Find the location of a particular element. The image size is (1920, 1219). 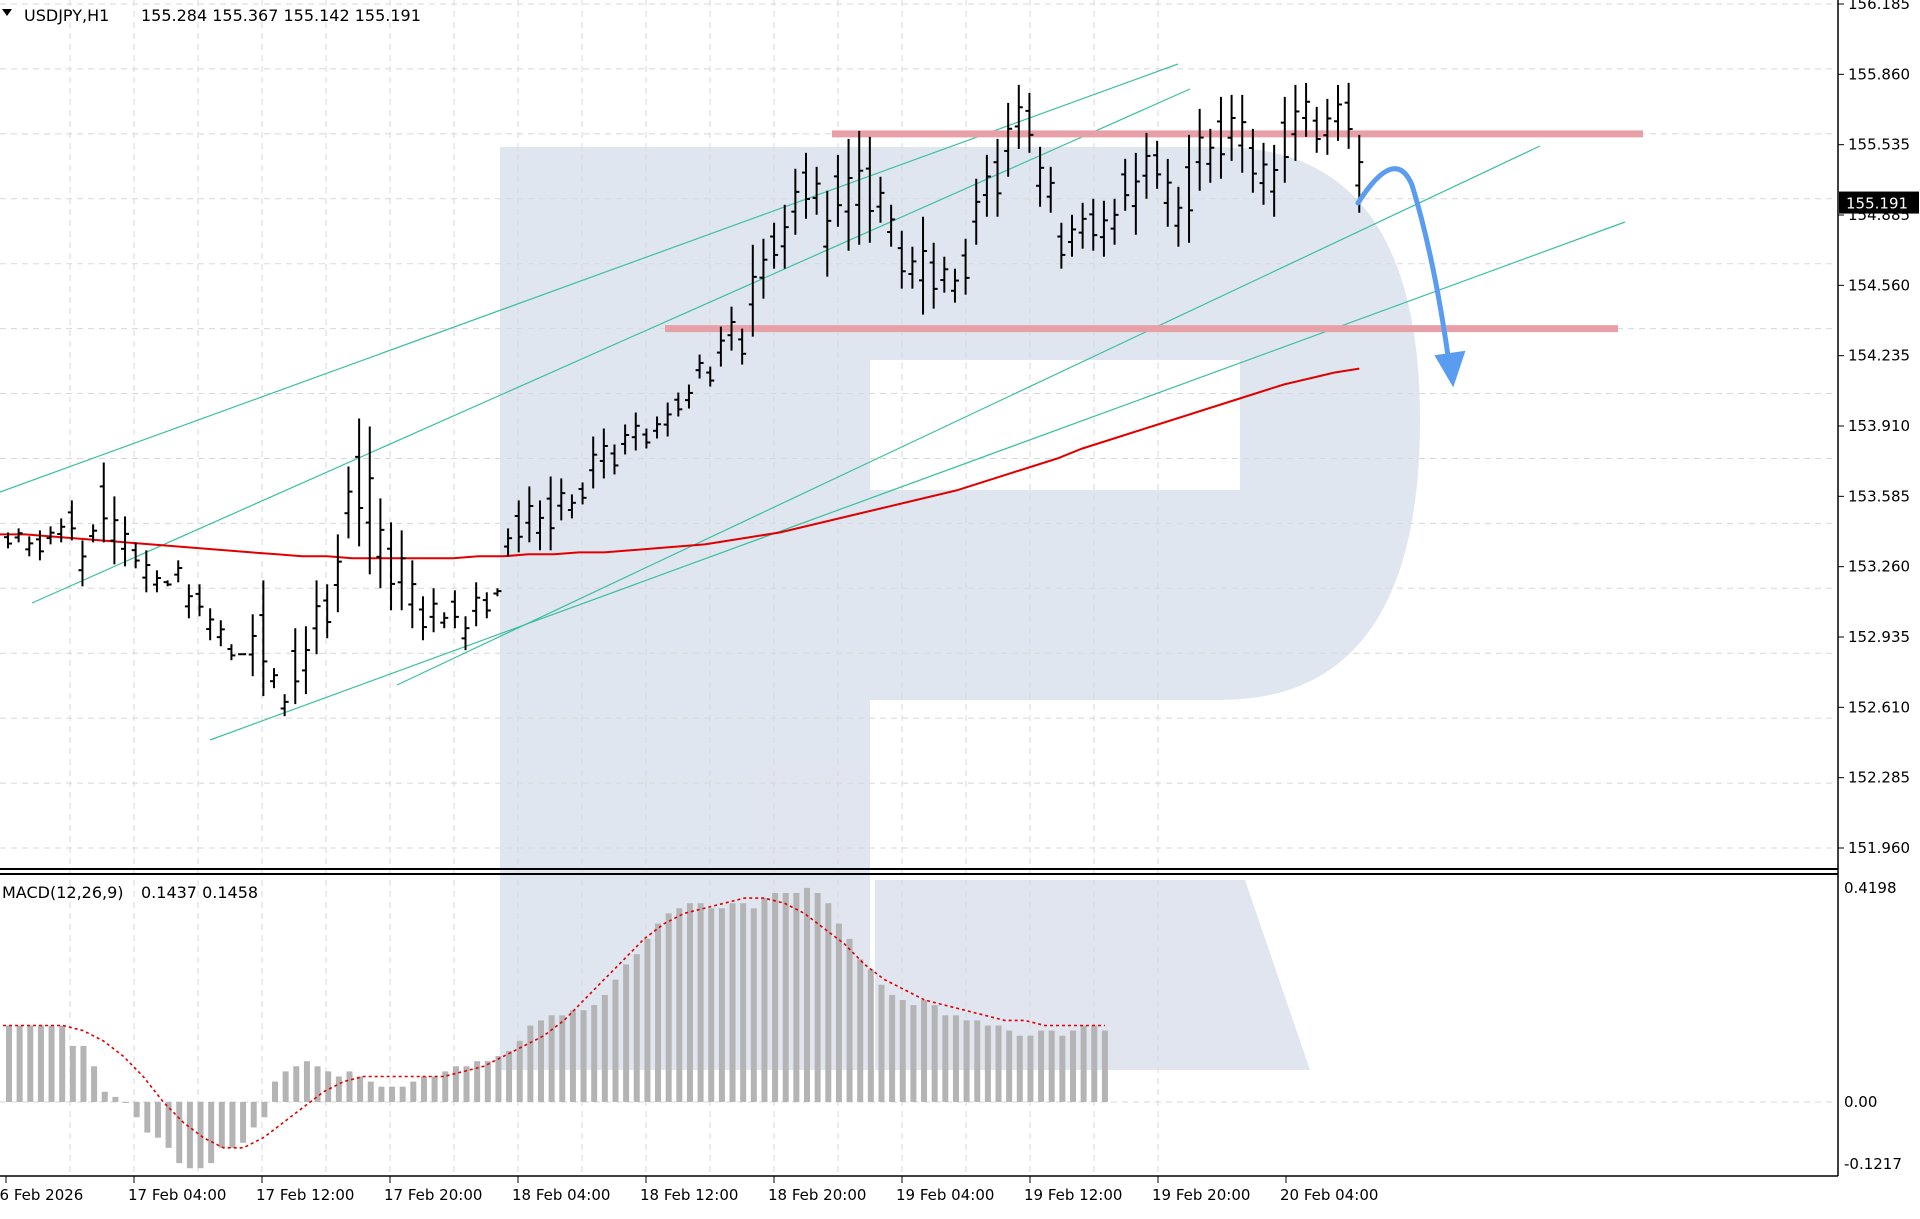

price-tick-label: 154.235 is located at coordinates (1879, 356).